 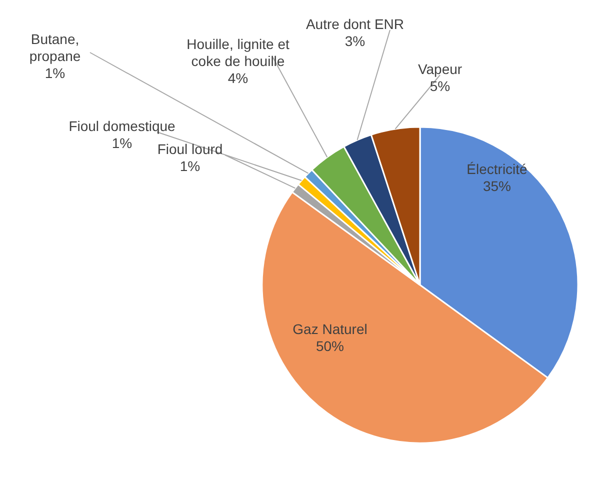 I want to click on slice-label: Fioul domestique, so click(x=122, y=126).